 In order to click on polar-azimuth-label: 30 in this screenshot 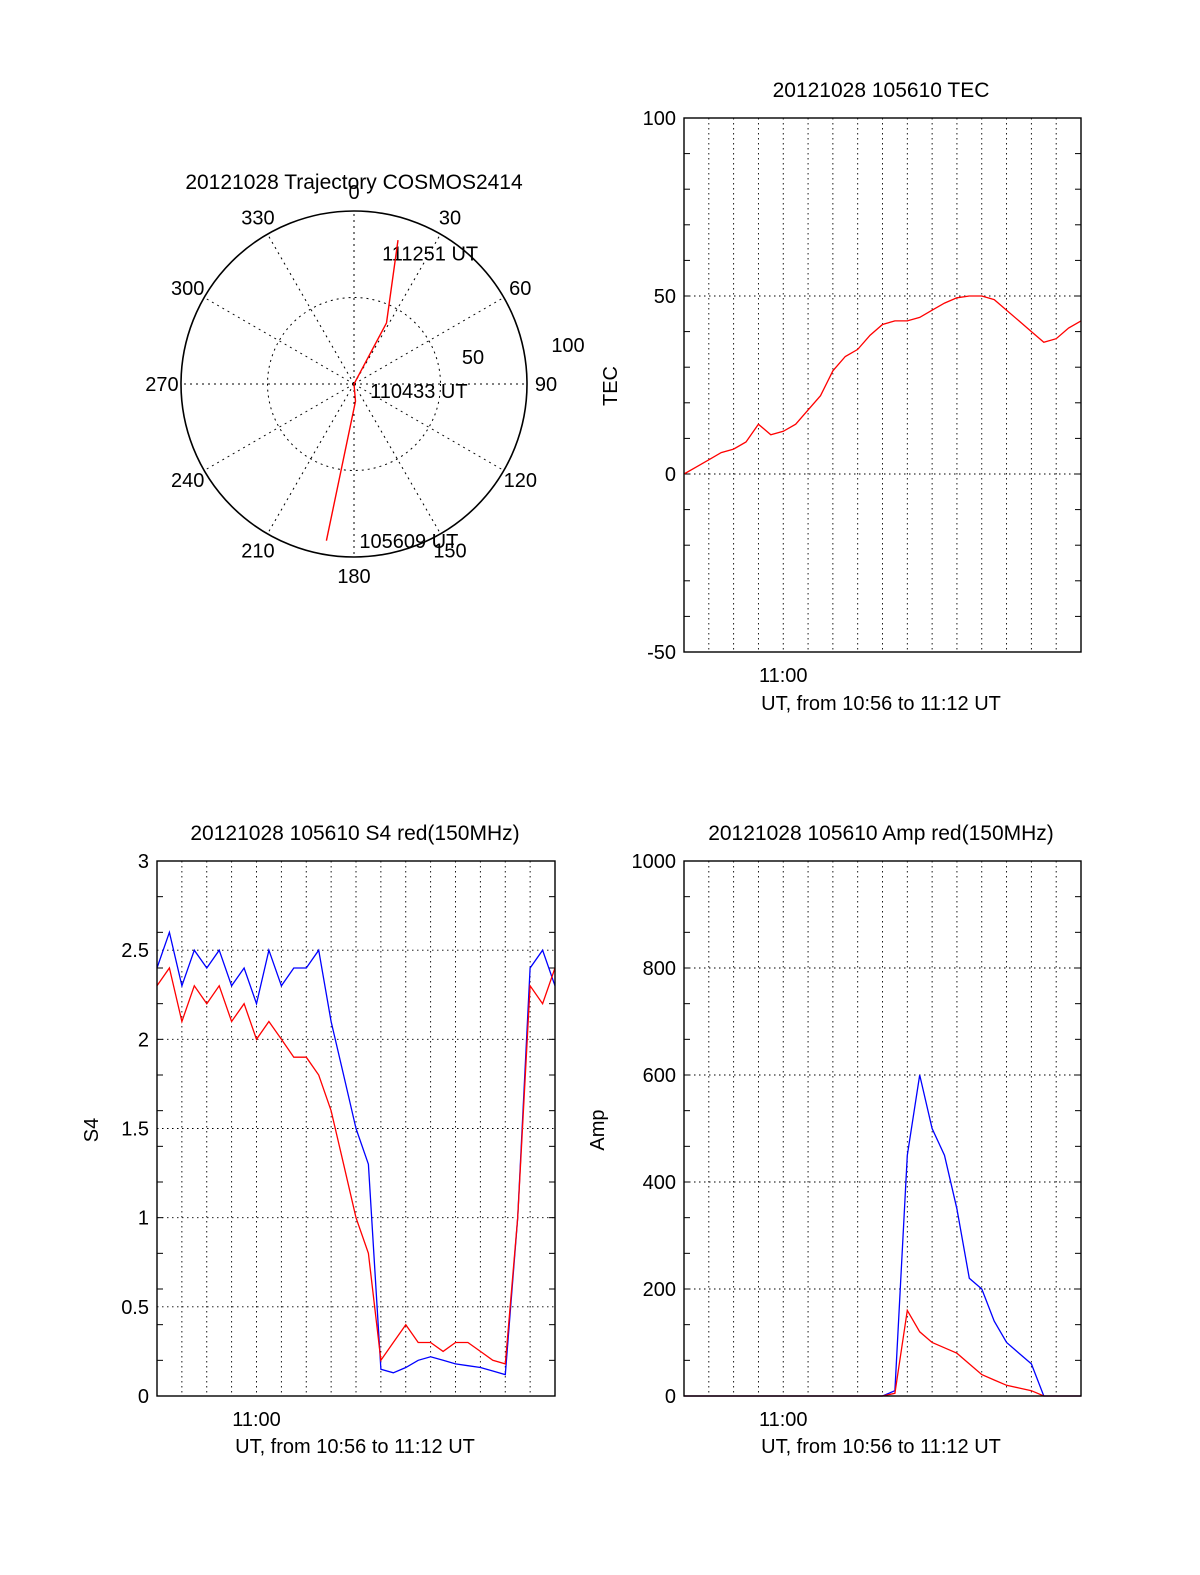, I will do `click(450, 219)`.